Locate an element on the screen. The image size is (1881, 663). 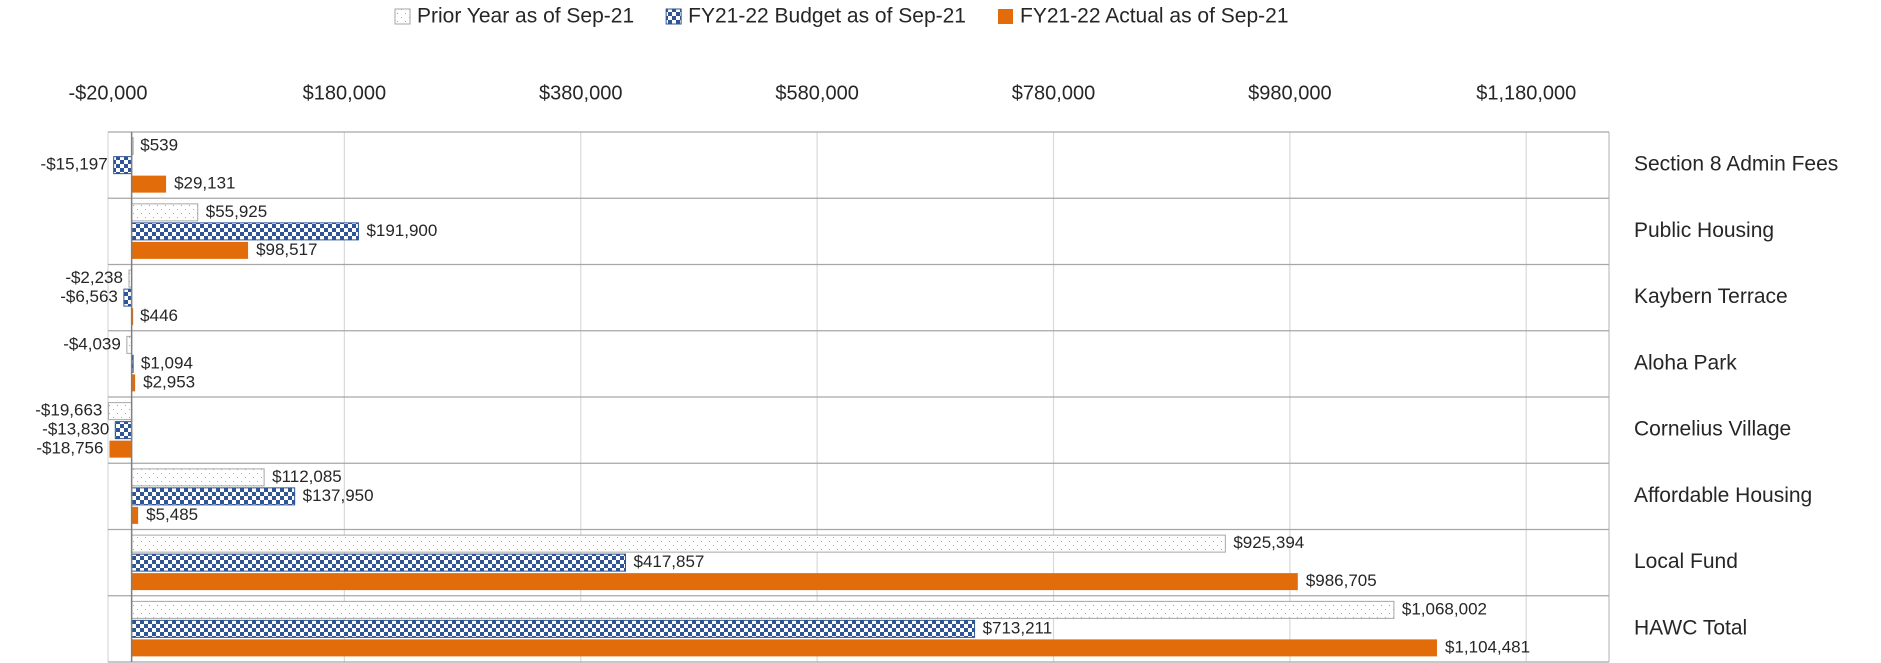
data-label: $986,705 is located at coordinates (1341, 580).